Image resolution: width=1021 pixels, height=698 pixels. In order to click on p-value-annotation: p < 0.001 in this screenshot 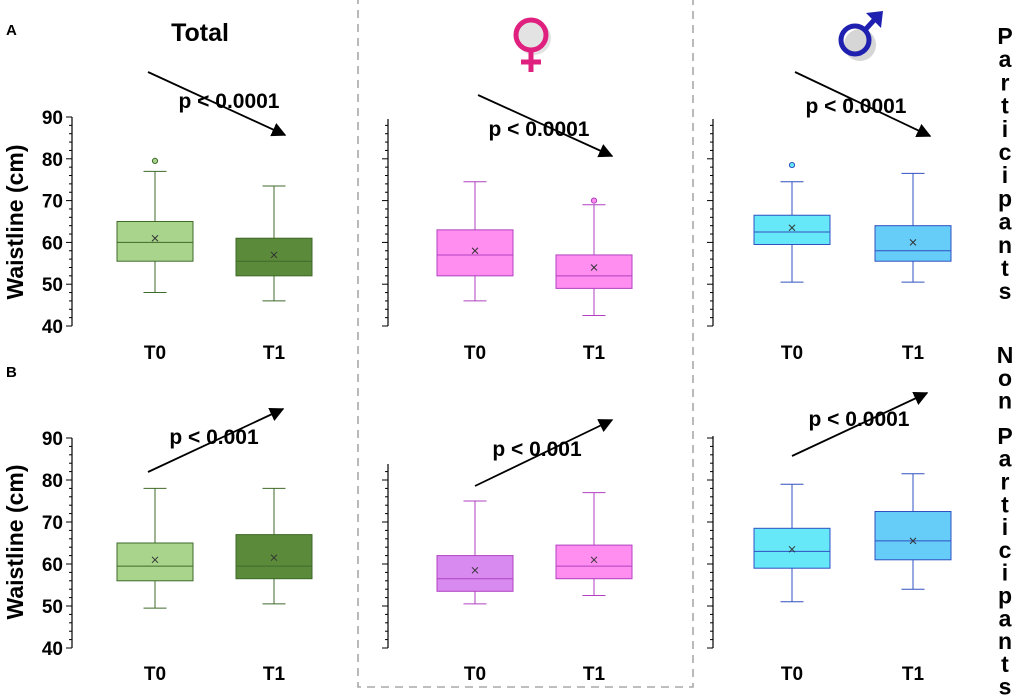, I will do `click(214, 437)`.